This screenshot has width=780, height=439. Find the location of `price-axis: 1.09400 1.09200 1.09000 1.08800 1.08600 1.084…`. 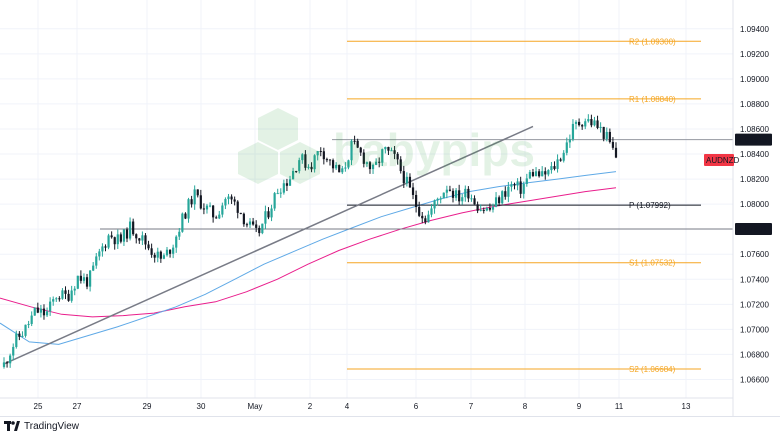

price-axis: 1.09400 1.09200 1.09000 1.08800 1.08600 1.084… is located at coordinates (754, 205).